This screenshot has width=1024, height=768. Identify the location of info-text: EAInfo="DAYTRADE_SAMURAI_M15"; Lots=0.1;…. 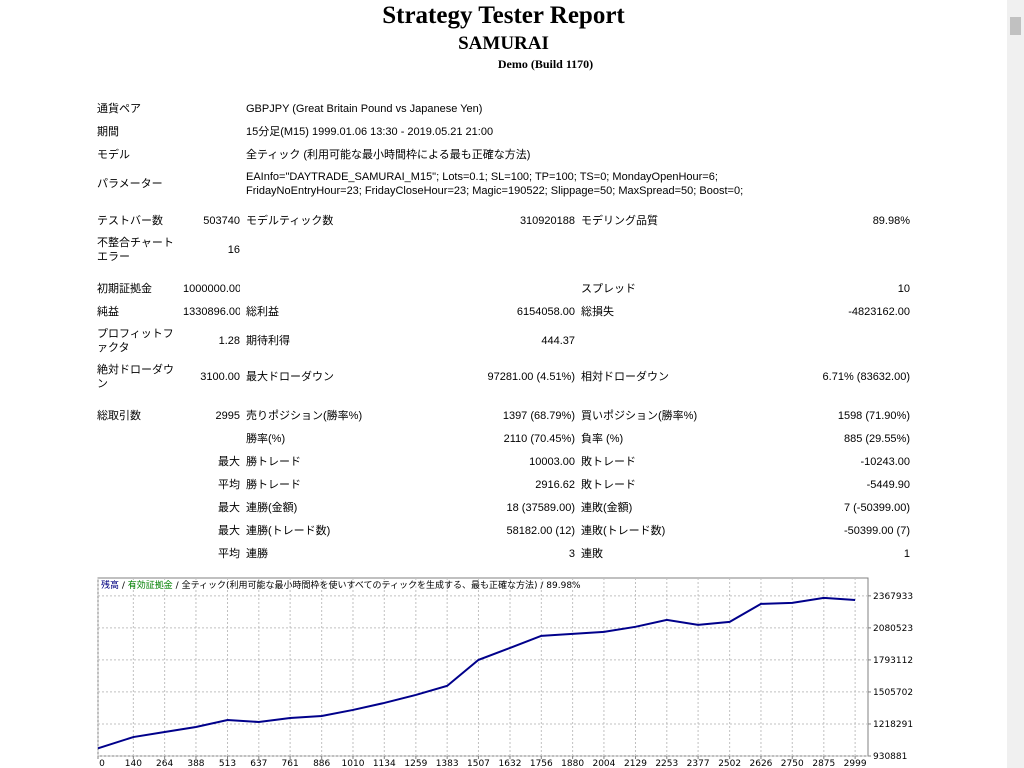
(495, 184).